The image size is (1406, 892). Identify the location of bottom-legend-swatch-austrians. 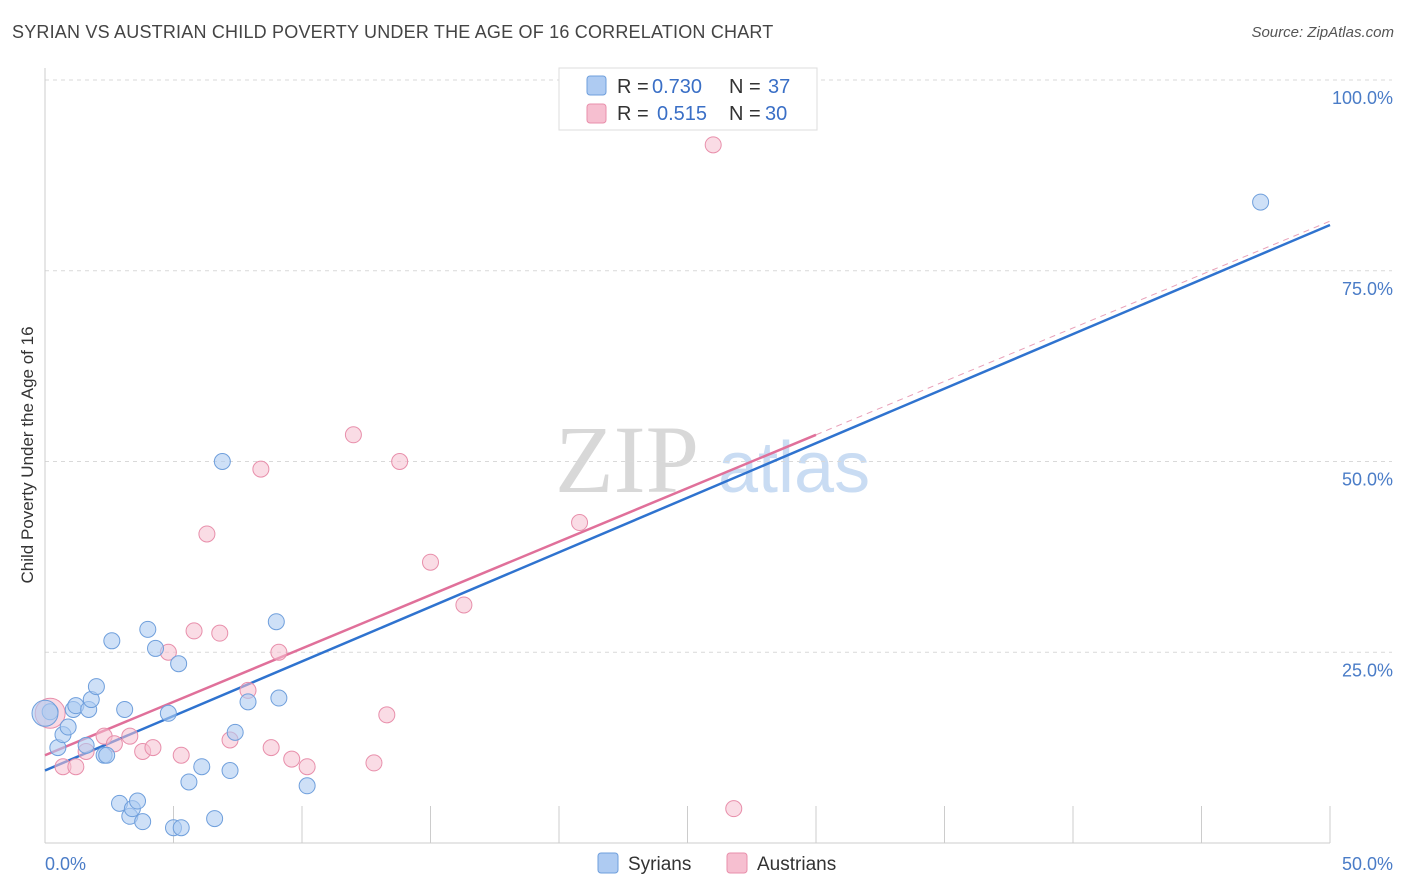
(737, 863).